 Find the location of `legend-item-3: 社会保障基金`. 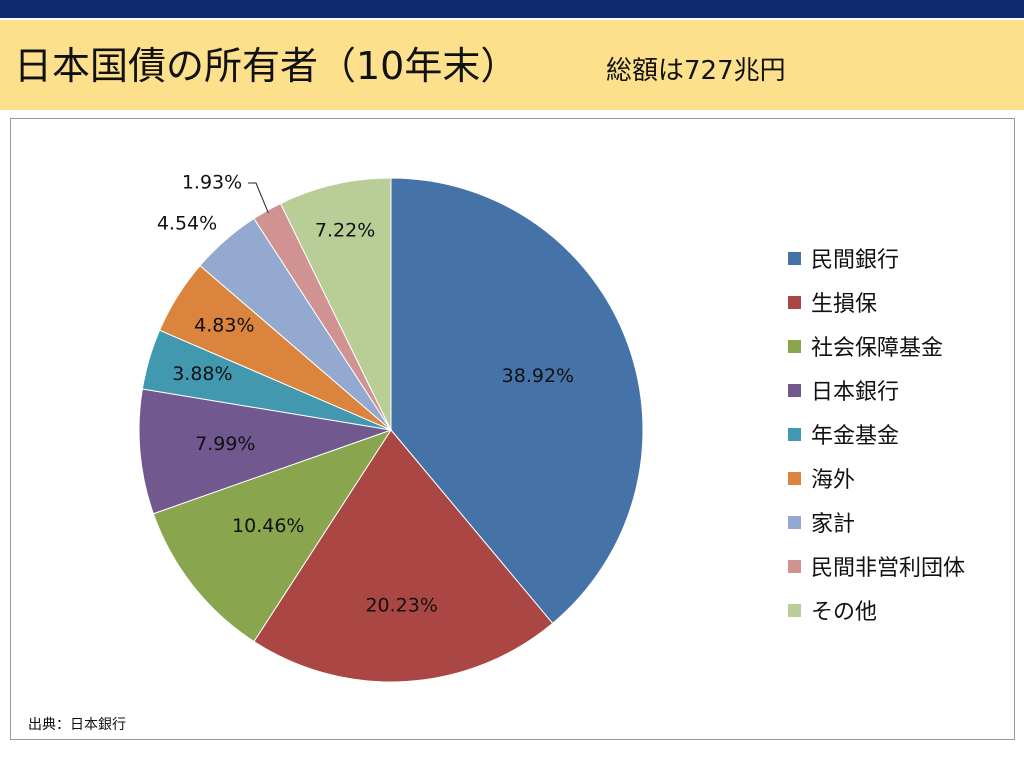

legend-item-3: 社会保障基金 is located at coordinates (876, 346).